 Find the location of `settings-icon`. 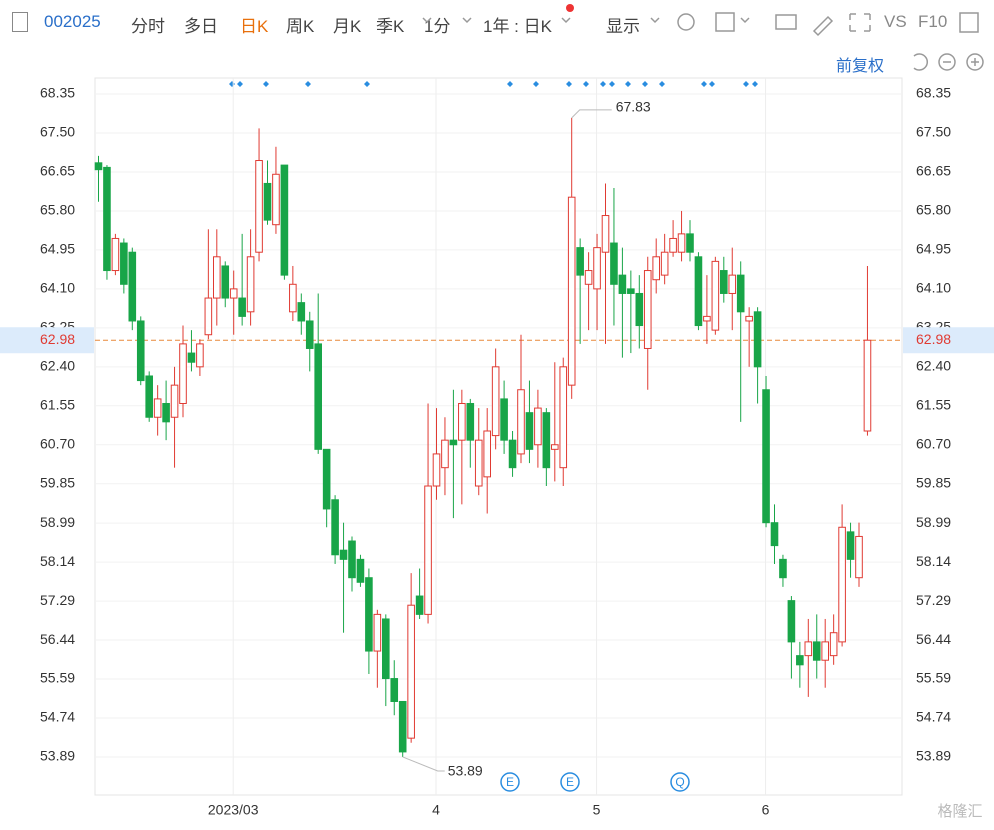

settings-icon is located at coordinates (686, 22).